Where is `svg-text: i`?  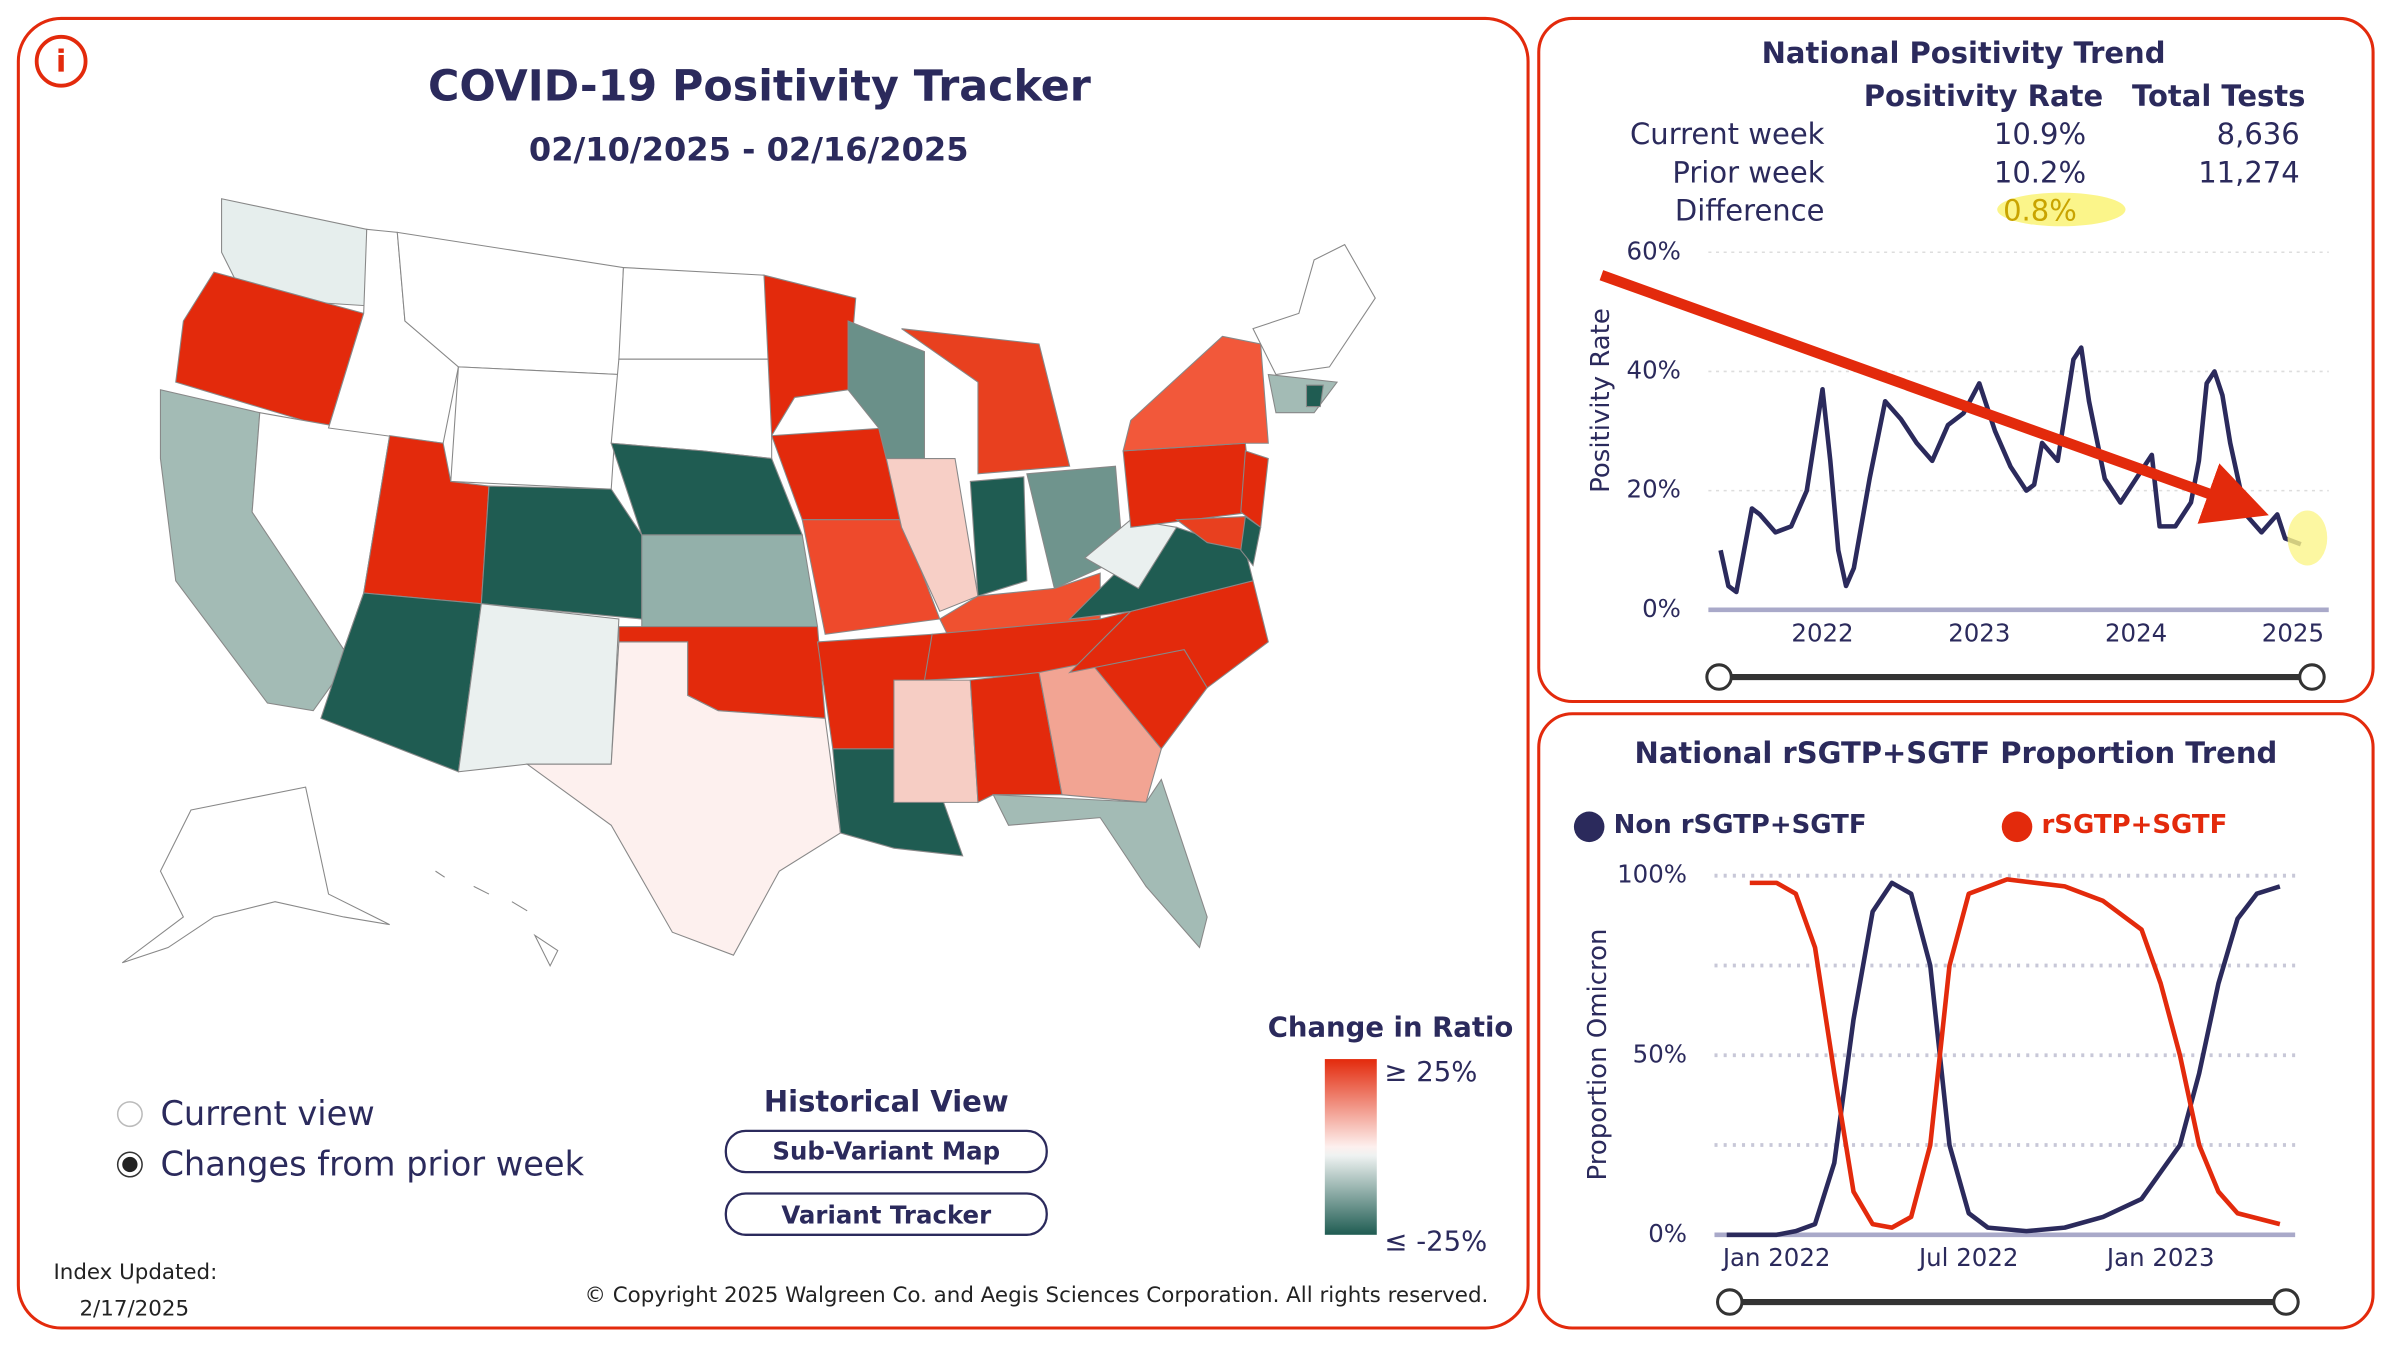
svg-text: i is located at coordinates (61, 61).